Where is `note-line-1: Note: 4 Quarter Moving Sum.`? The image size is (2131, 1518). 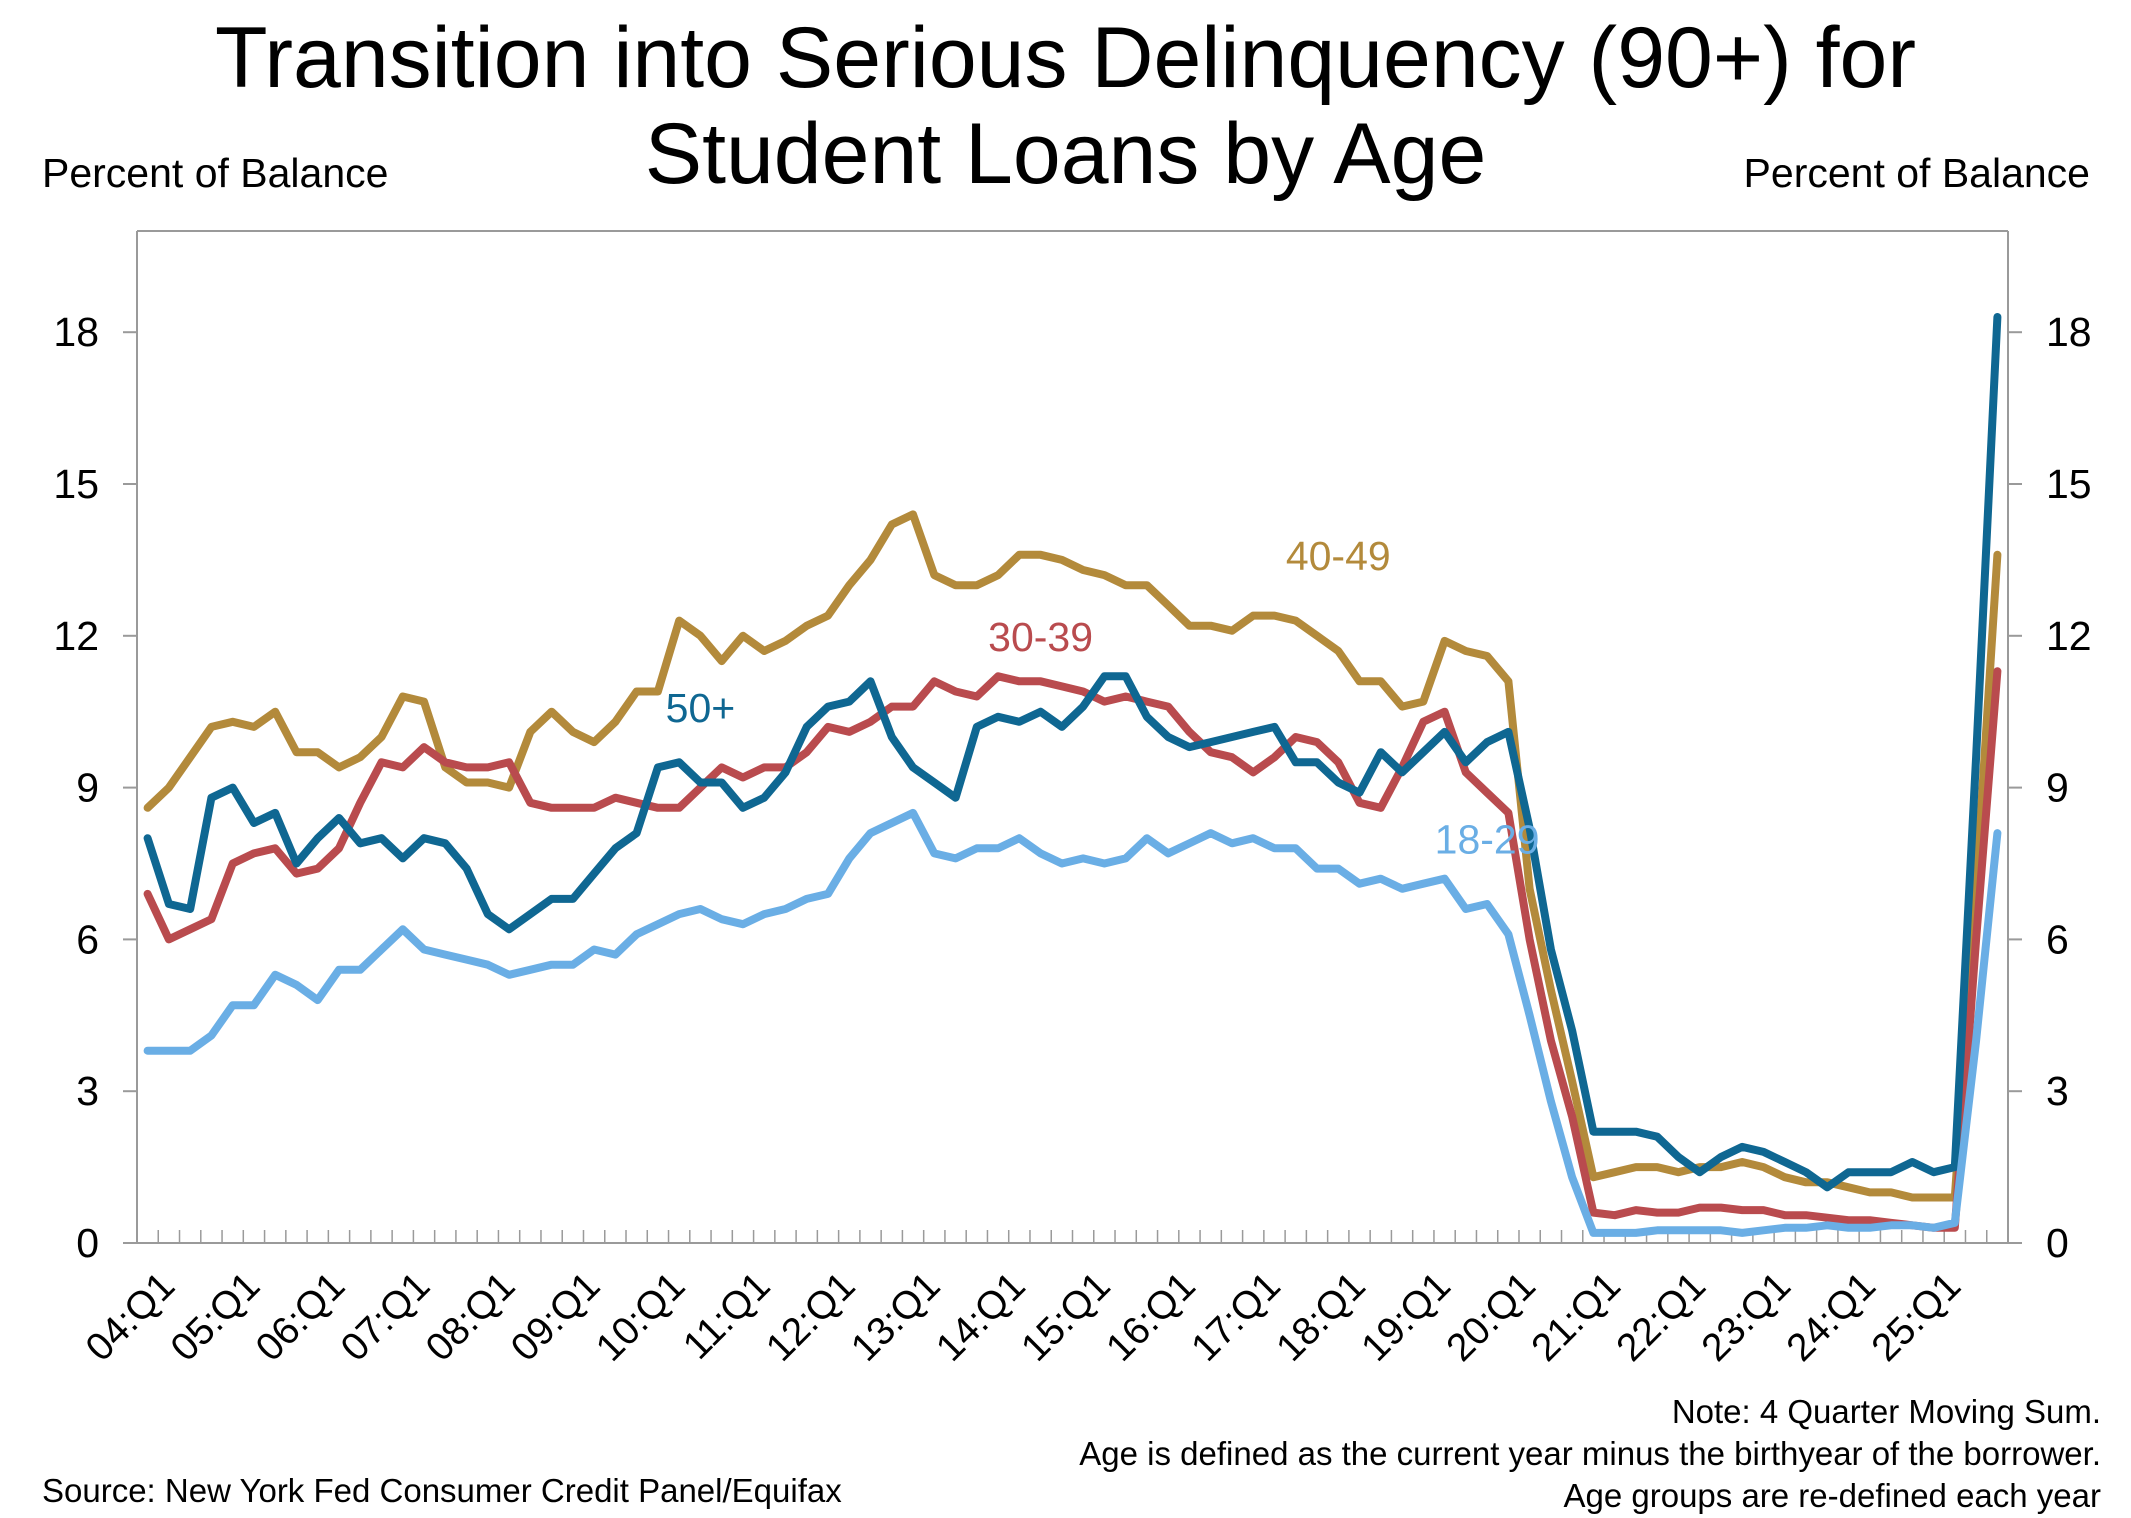 note-line-1: Note: 4 Quarter Moving Sum. is located at coordinates (1886, 1411).